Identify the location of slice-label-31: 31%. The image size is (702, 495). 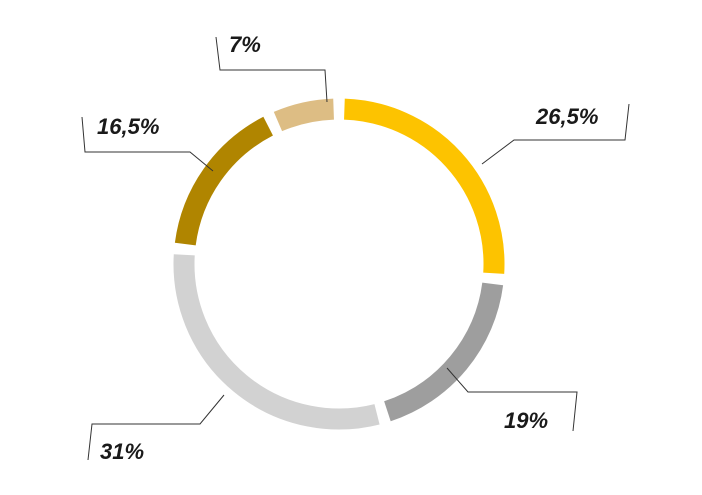
(122, 451).